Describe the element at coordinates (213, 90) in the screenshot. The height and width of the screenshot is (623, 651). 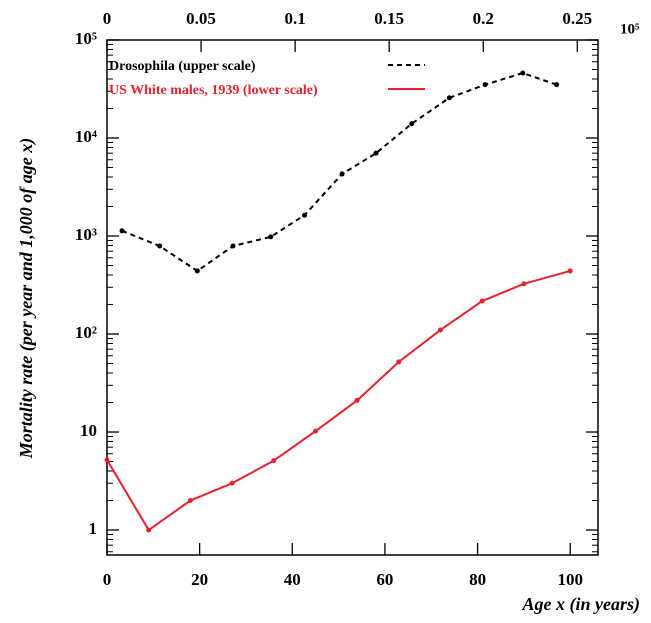
I see `legend-label: US White males, 1939 (lower scale)` at that location.